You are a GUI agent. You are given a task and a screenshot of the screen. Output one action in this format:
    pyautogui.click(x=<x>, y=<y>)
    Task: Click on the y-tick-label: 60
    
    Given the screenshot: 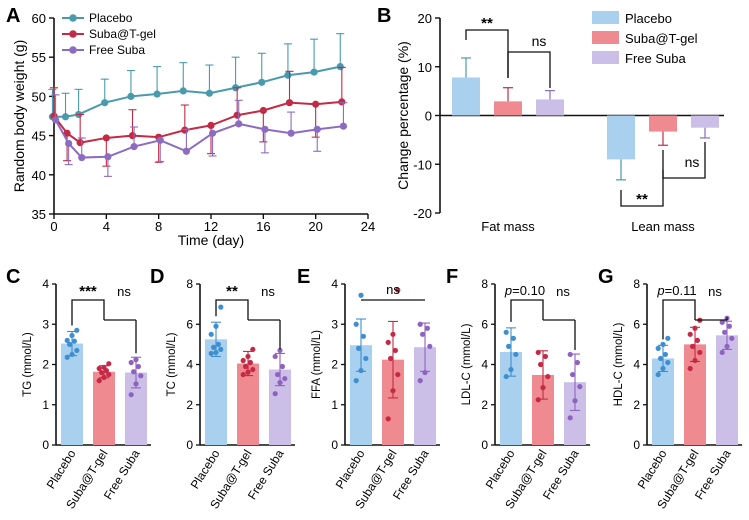 What is the action you would take?
    pyautogui.click(x=39, y=18)
    